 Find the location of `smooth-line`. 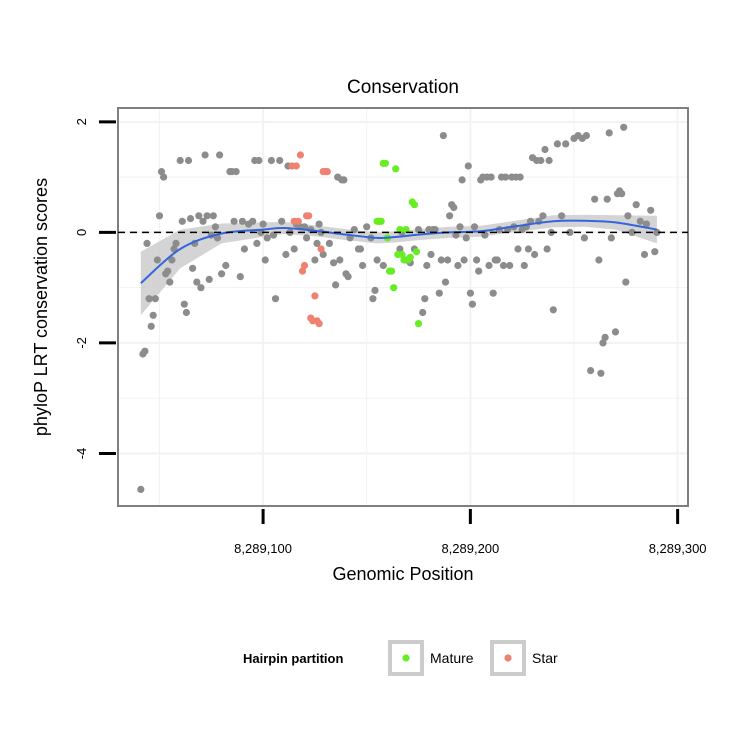

smooth-line is located at coordinates (399, 251).